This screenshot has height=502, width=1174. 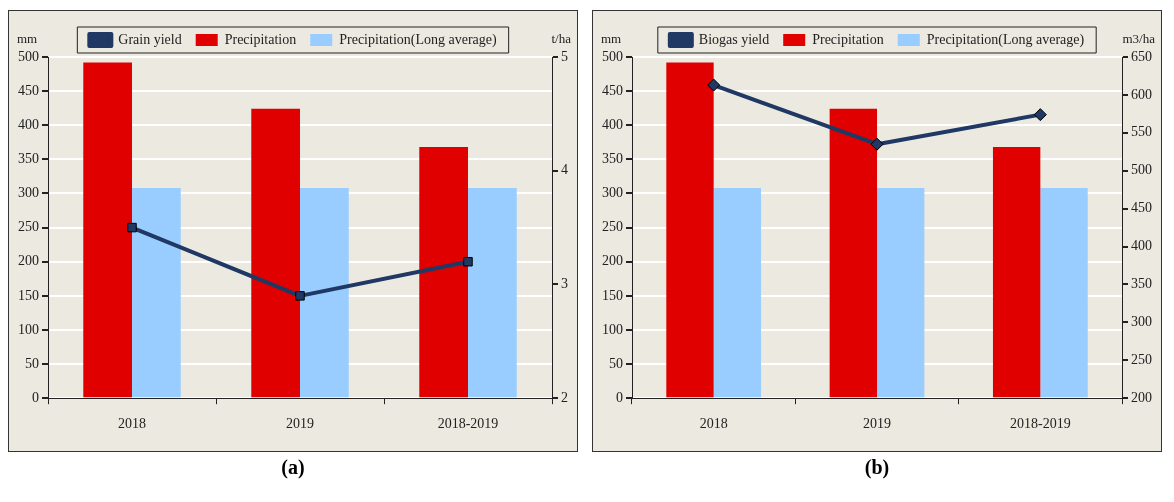 I want to click on y2-axis-title: t/ha, so click(x=561, y=39).